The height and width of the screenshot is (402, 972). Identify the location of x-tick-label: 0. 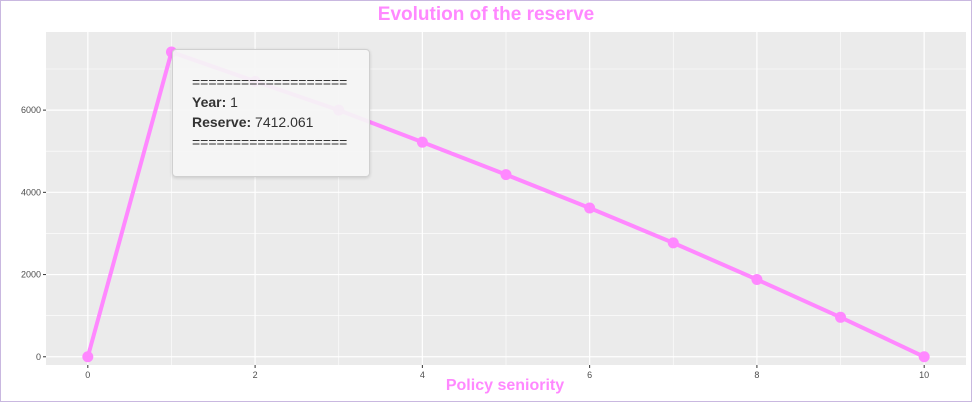
(87, 375).